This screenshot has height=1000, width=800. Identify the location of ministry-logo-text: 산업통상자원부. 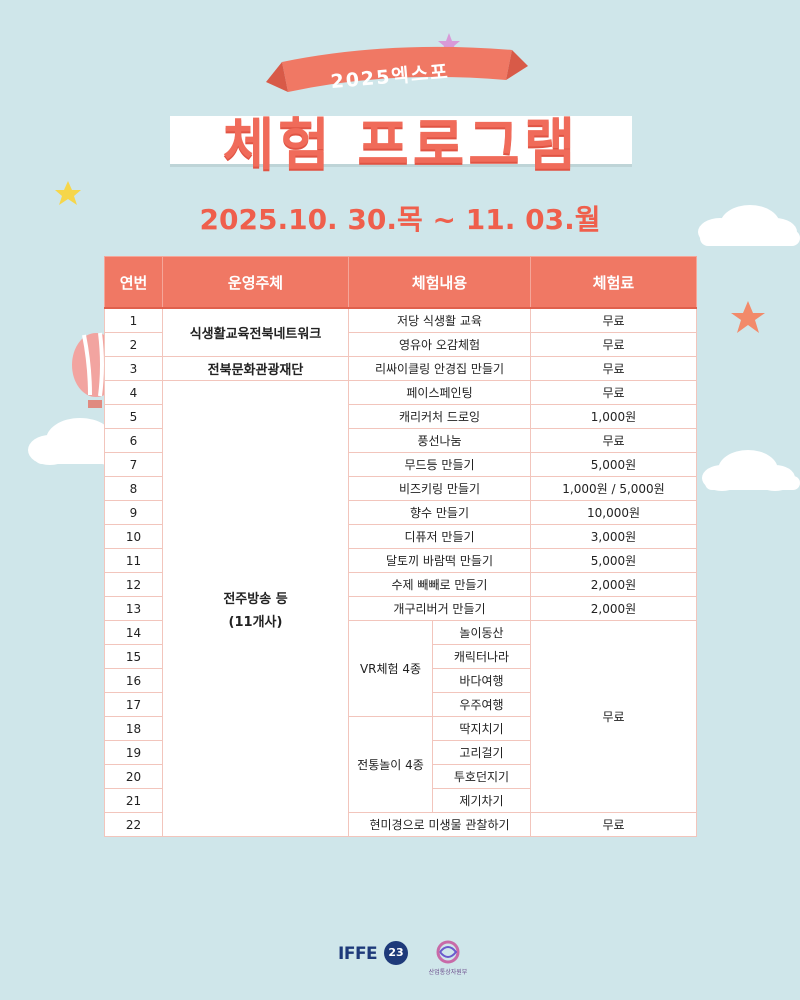
(448, 972).